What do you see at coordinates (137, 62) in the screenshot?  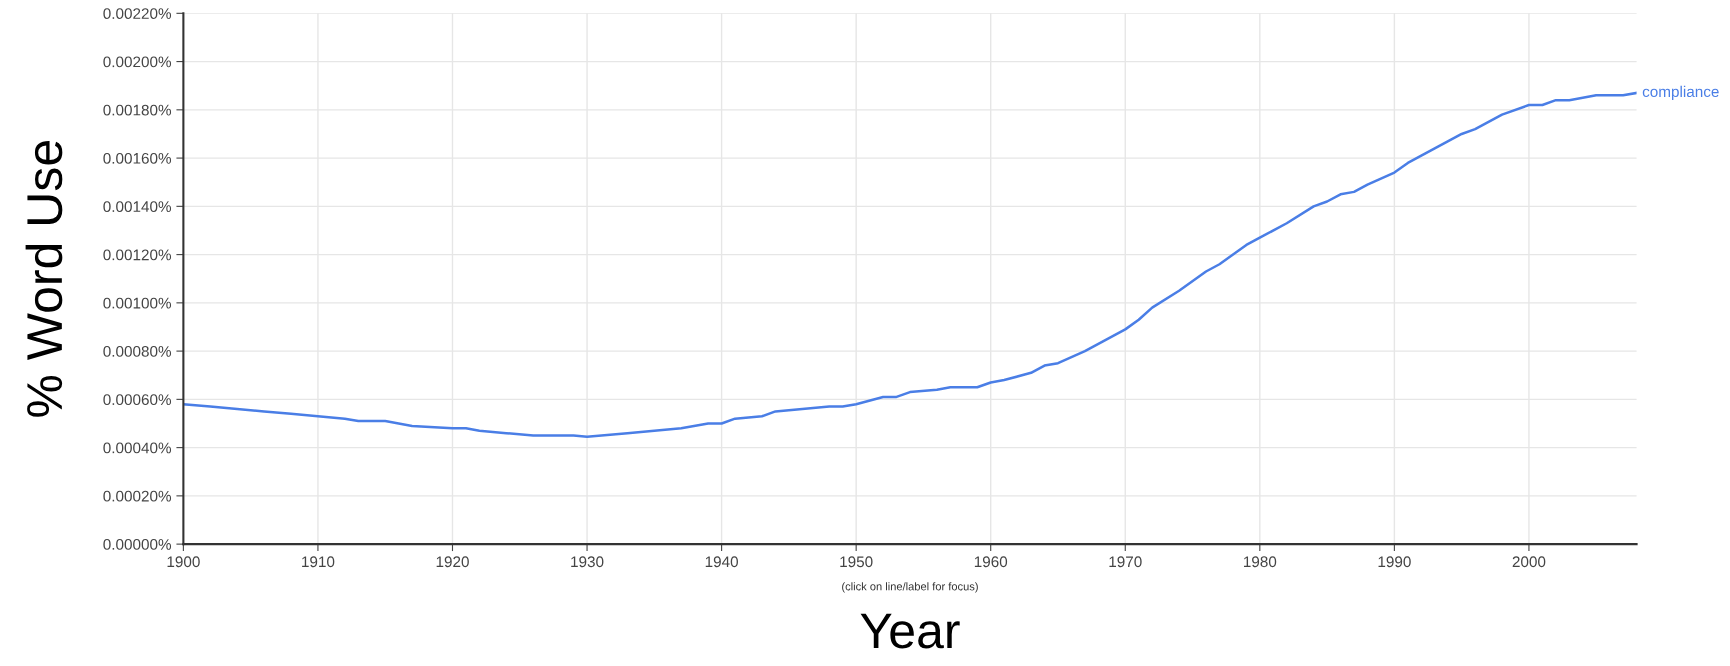 I see `y-tick-label: 0.00200%` at bounding box center [137, 62].